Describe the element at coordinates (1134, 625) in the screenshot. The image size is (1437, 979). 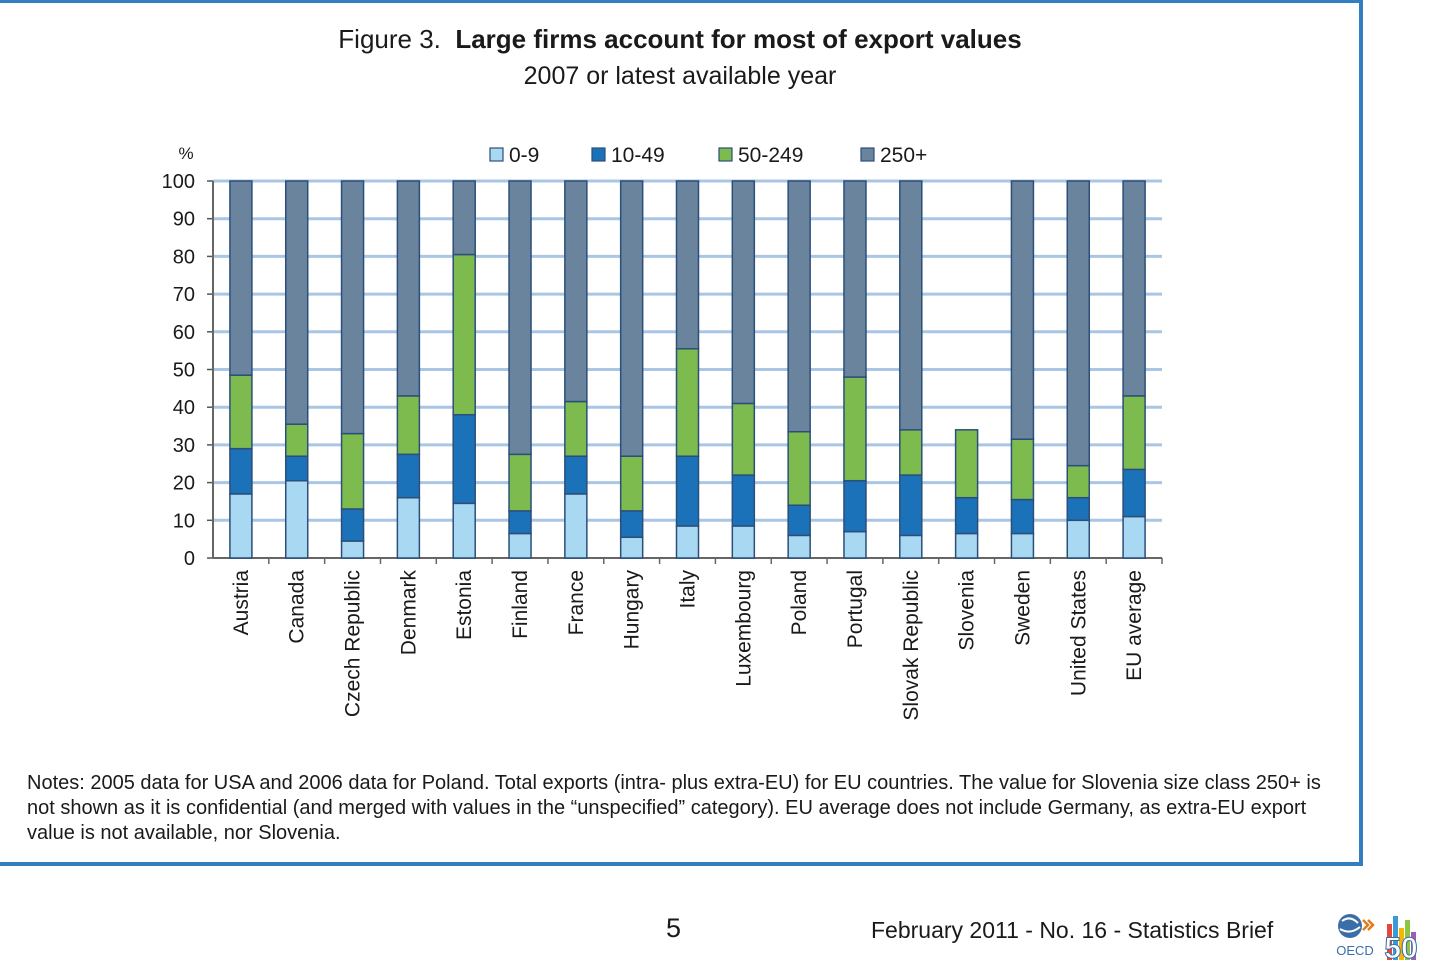
I see `x-tick-label: EU average` at that location.